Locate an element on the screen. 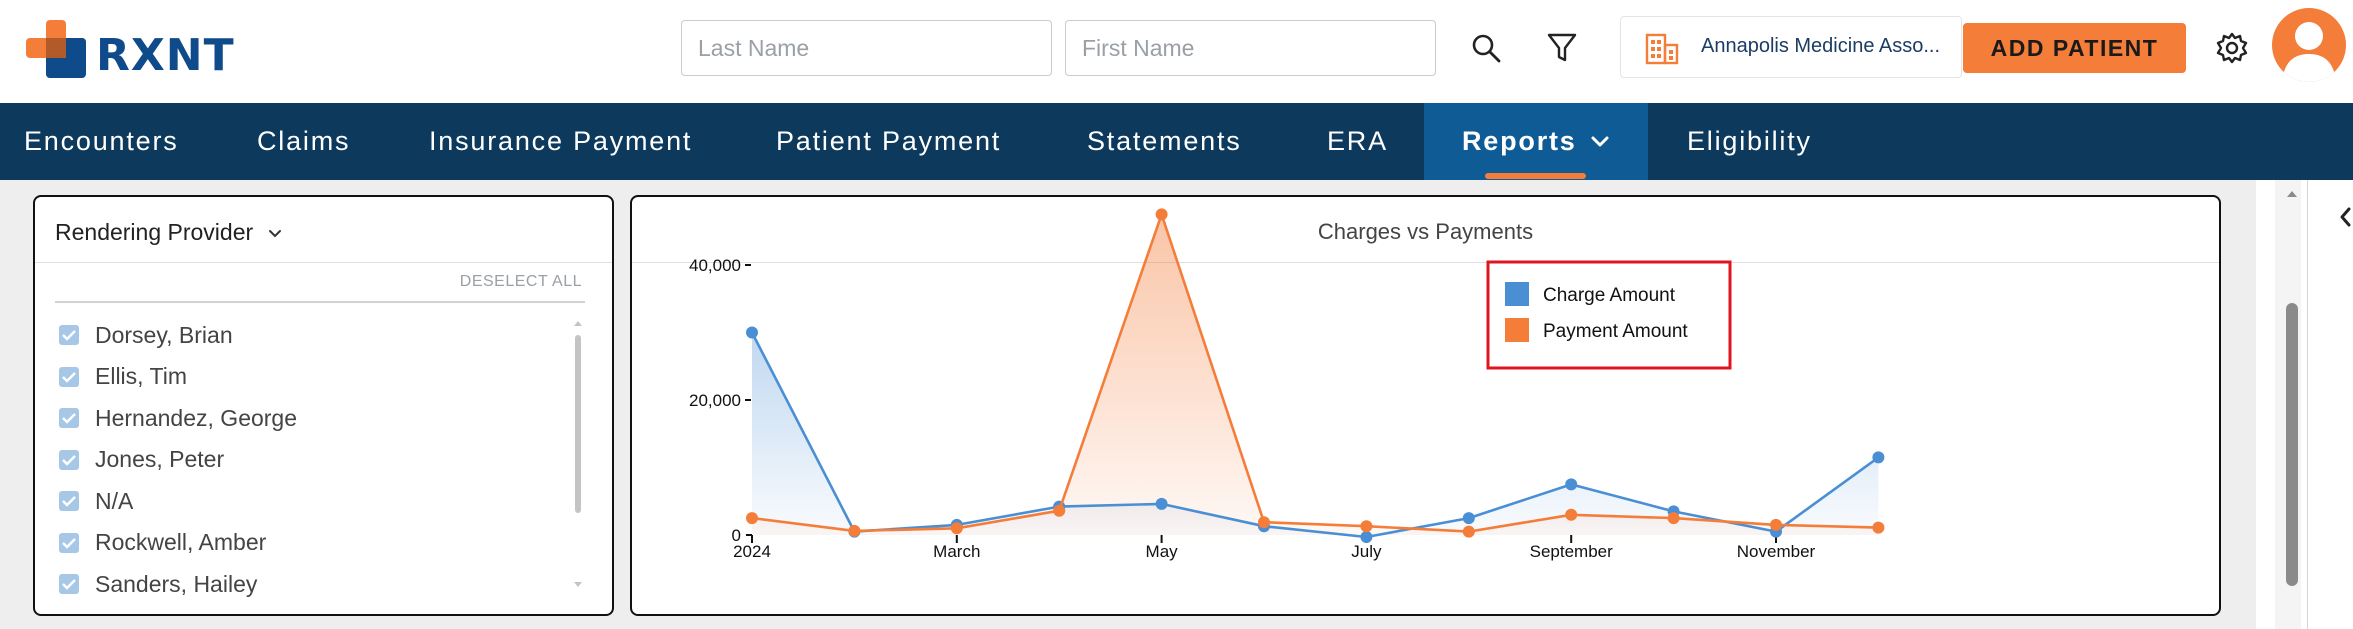 The width and height of the screenshot is (2353, 629). y-tick-label: 20,000 is located at coordinates (715, 400).